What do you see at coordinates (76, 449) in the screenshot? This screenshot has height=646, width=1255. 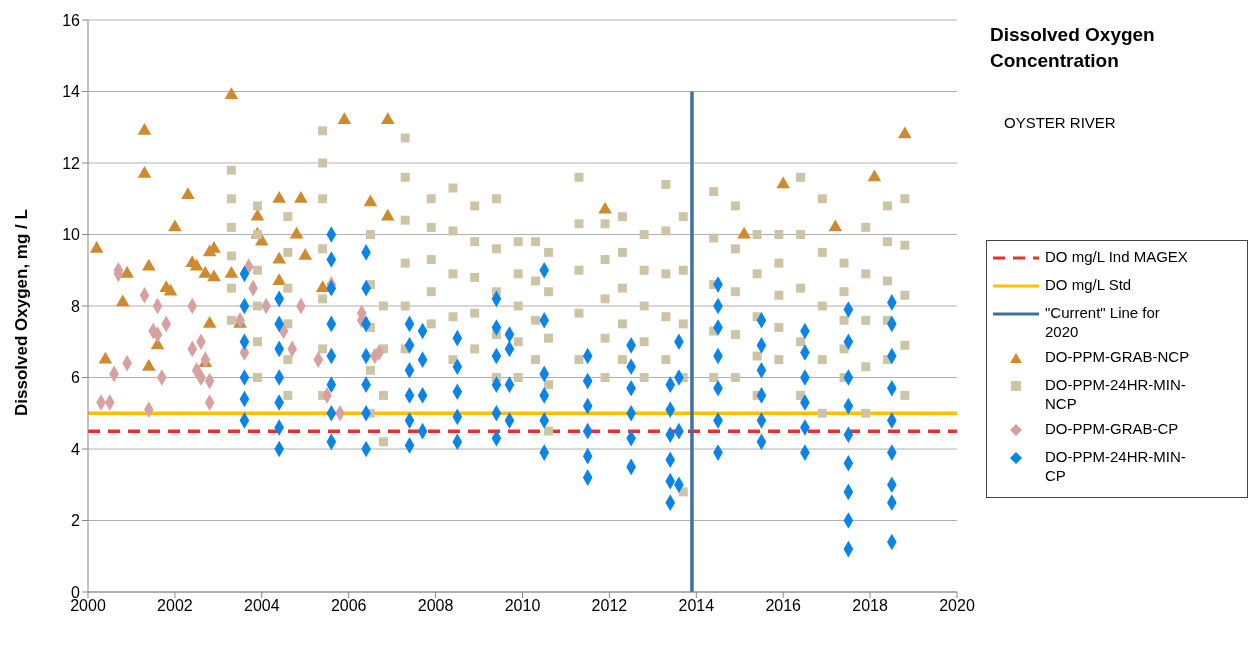 I see `y-tick-label: 4` at bounding box center [76, 449].